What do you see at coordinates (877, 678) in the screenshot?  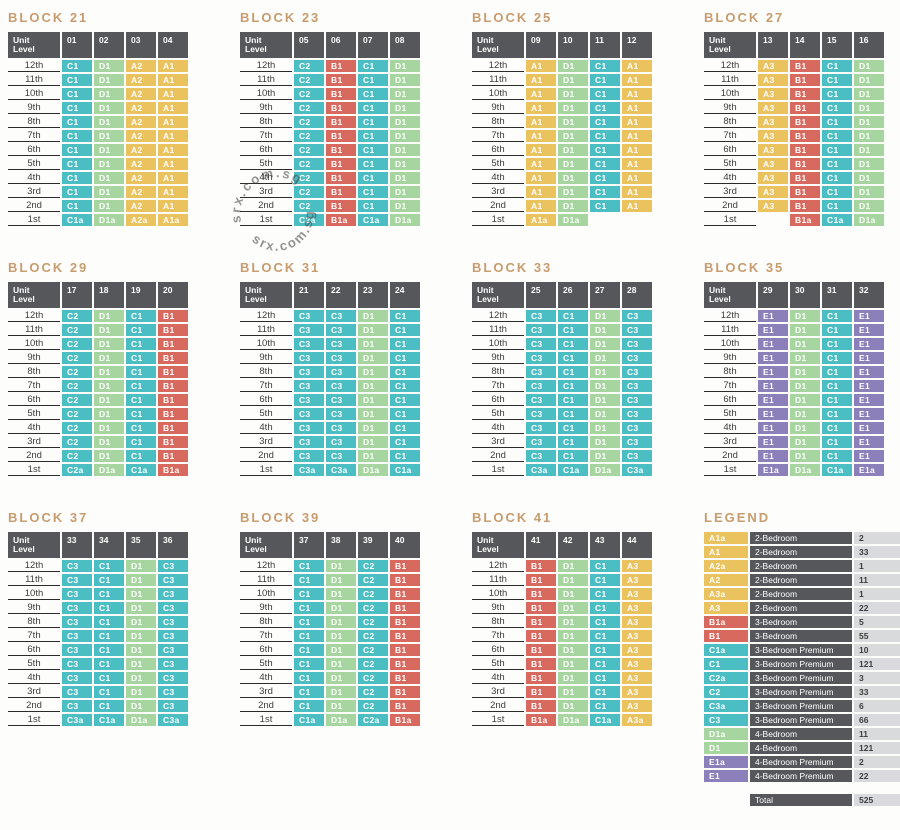 I see `legend-count: 3` at bounding box center [877, 678].